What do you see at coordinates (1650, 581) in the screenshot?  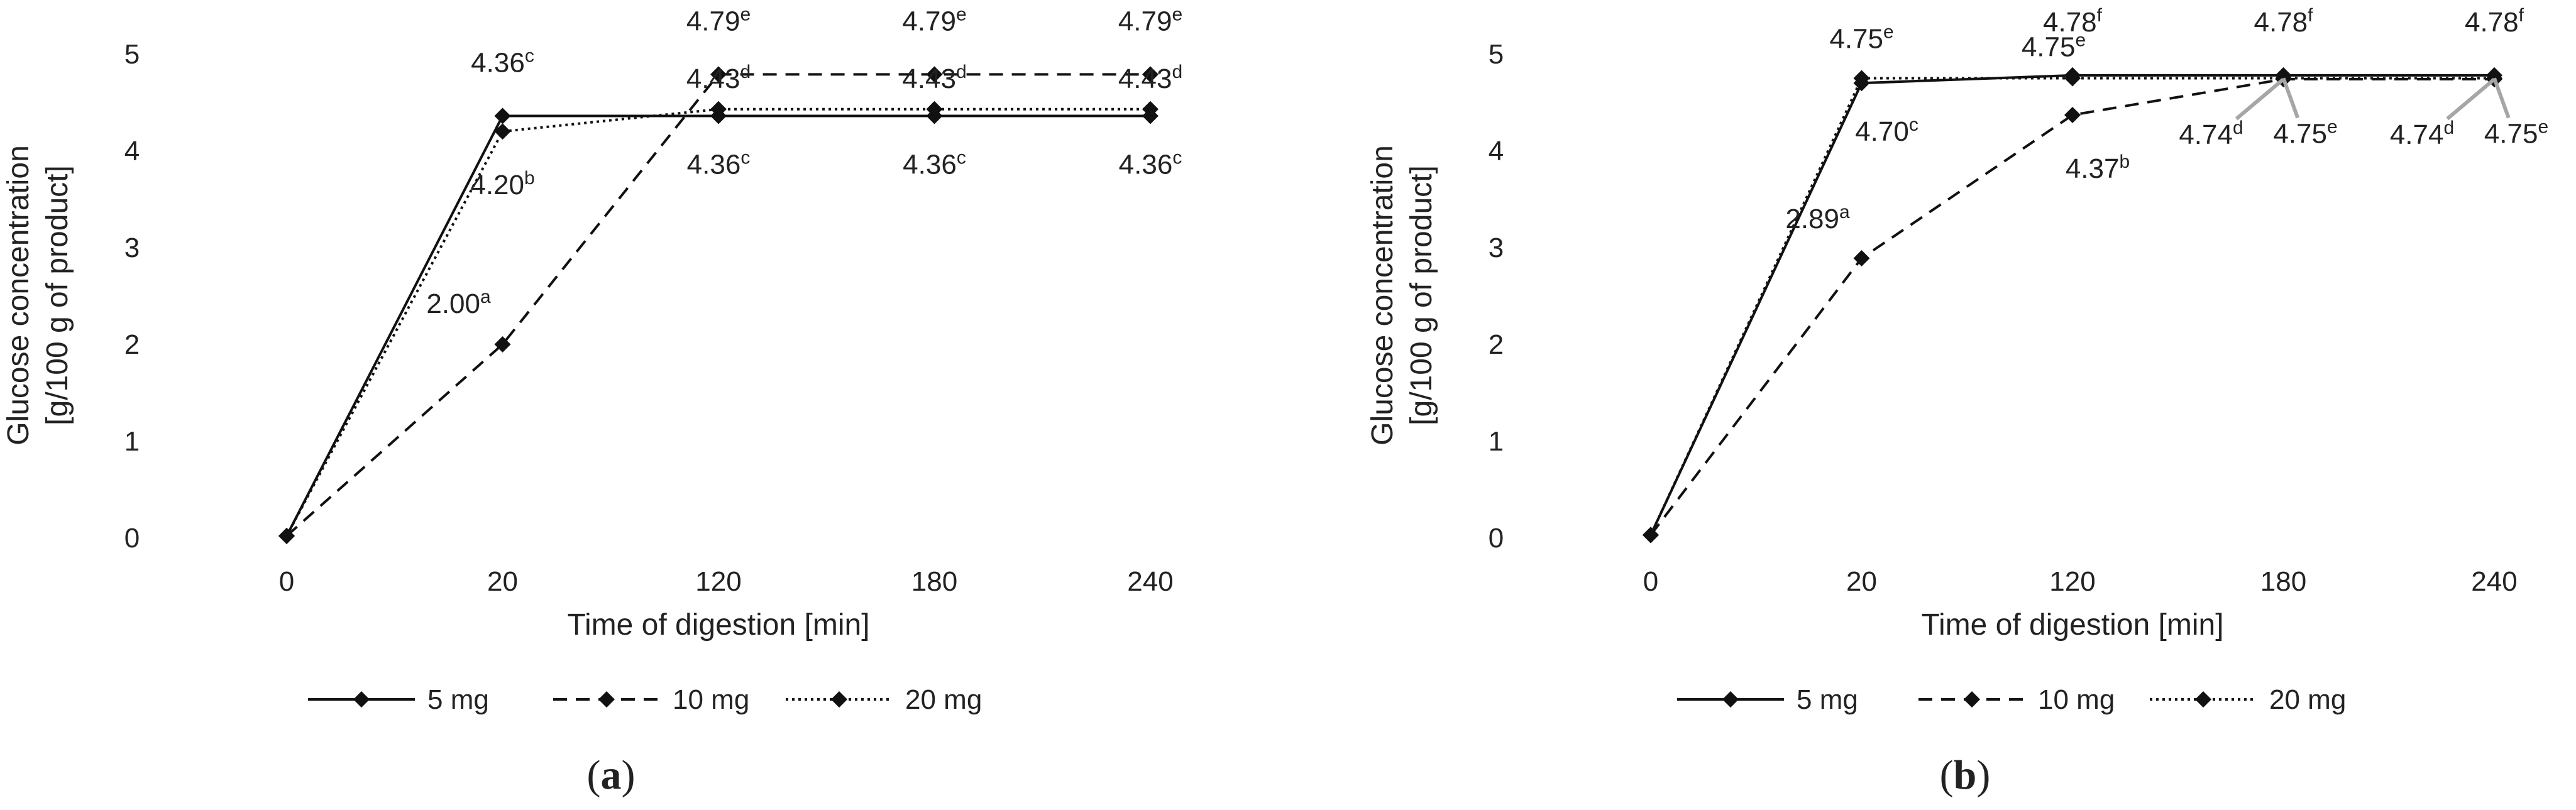 I see `x-tick-label: 0` at bounding box center [1650, 581].